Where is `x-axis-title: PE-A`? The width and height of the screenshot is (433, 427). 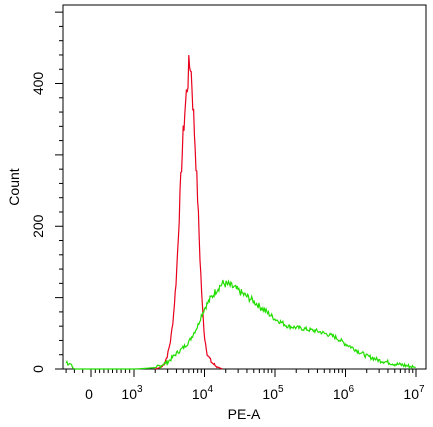 x-axis-title: PE-A is located at coordinates (244, 414).